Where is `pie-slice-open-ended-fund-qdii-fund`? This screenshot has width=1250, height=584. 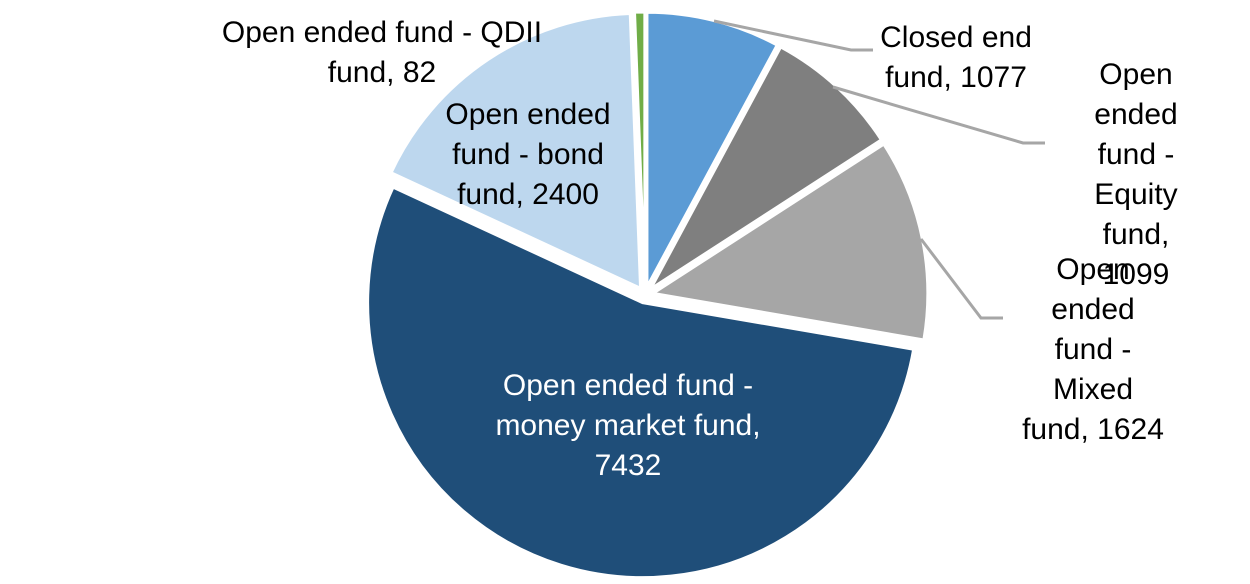
pie-slice-open-ended-fund-qdii-fund is located at coordinates (640, 149).